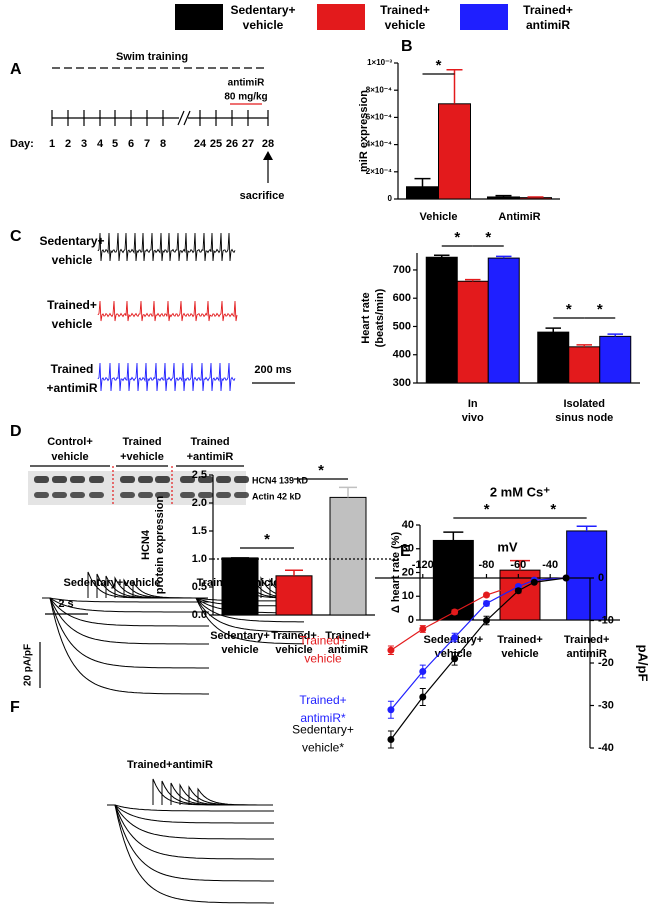  I want to click on blot-band-label: HCN4 139 kD, so click(280, 480).